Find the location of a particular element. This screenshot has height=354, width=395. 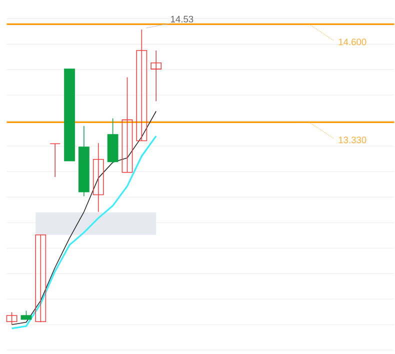

text: 13.330 is located at coordinates (352, 140).